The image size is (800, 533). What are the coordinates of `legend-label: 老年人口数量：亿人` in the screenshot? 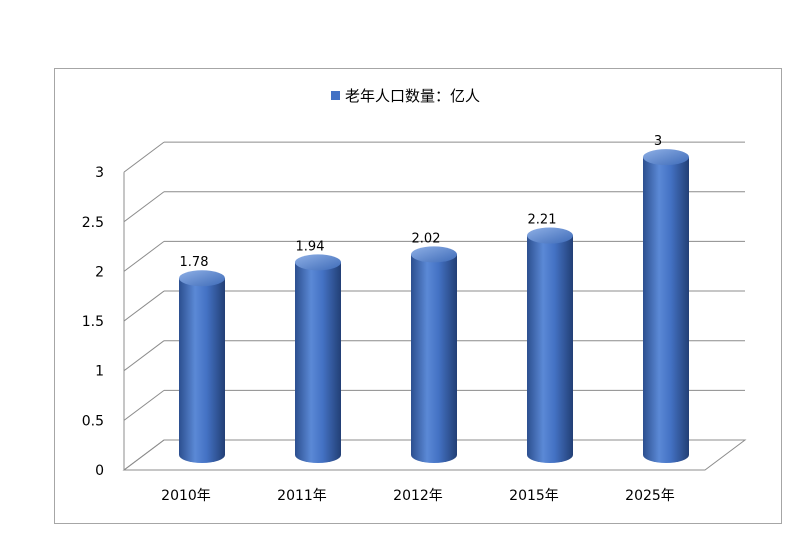 It's located at (412, 96).